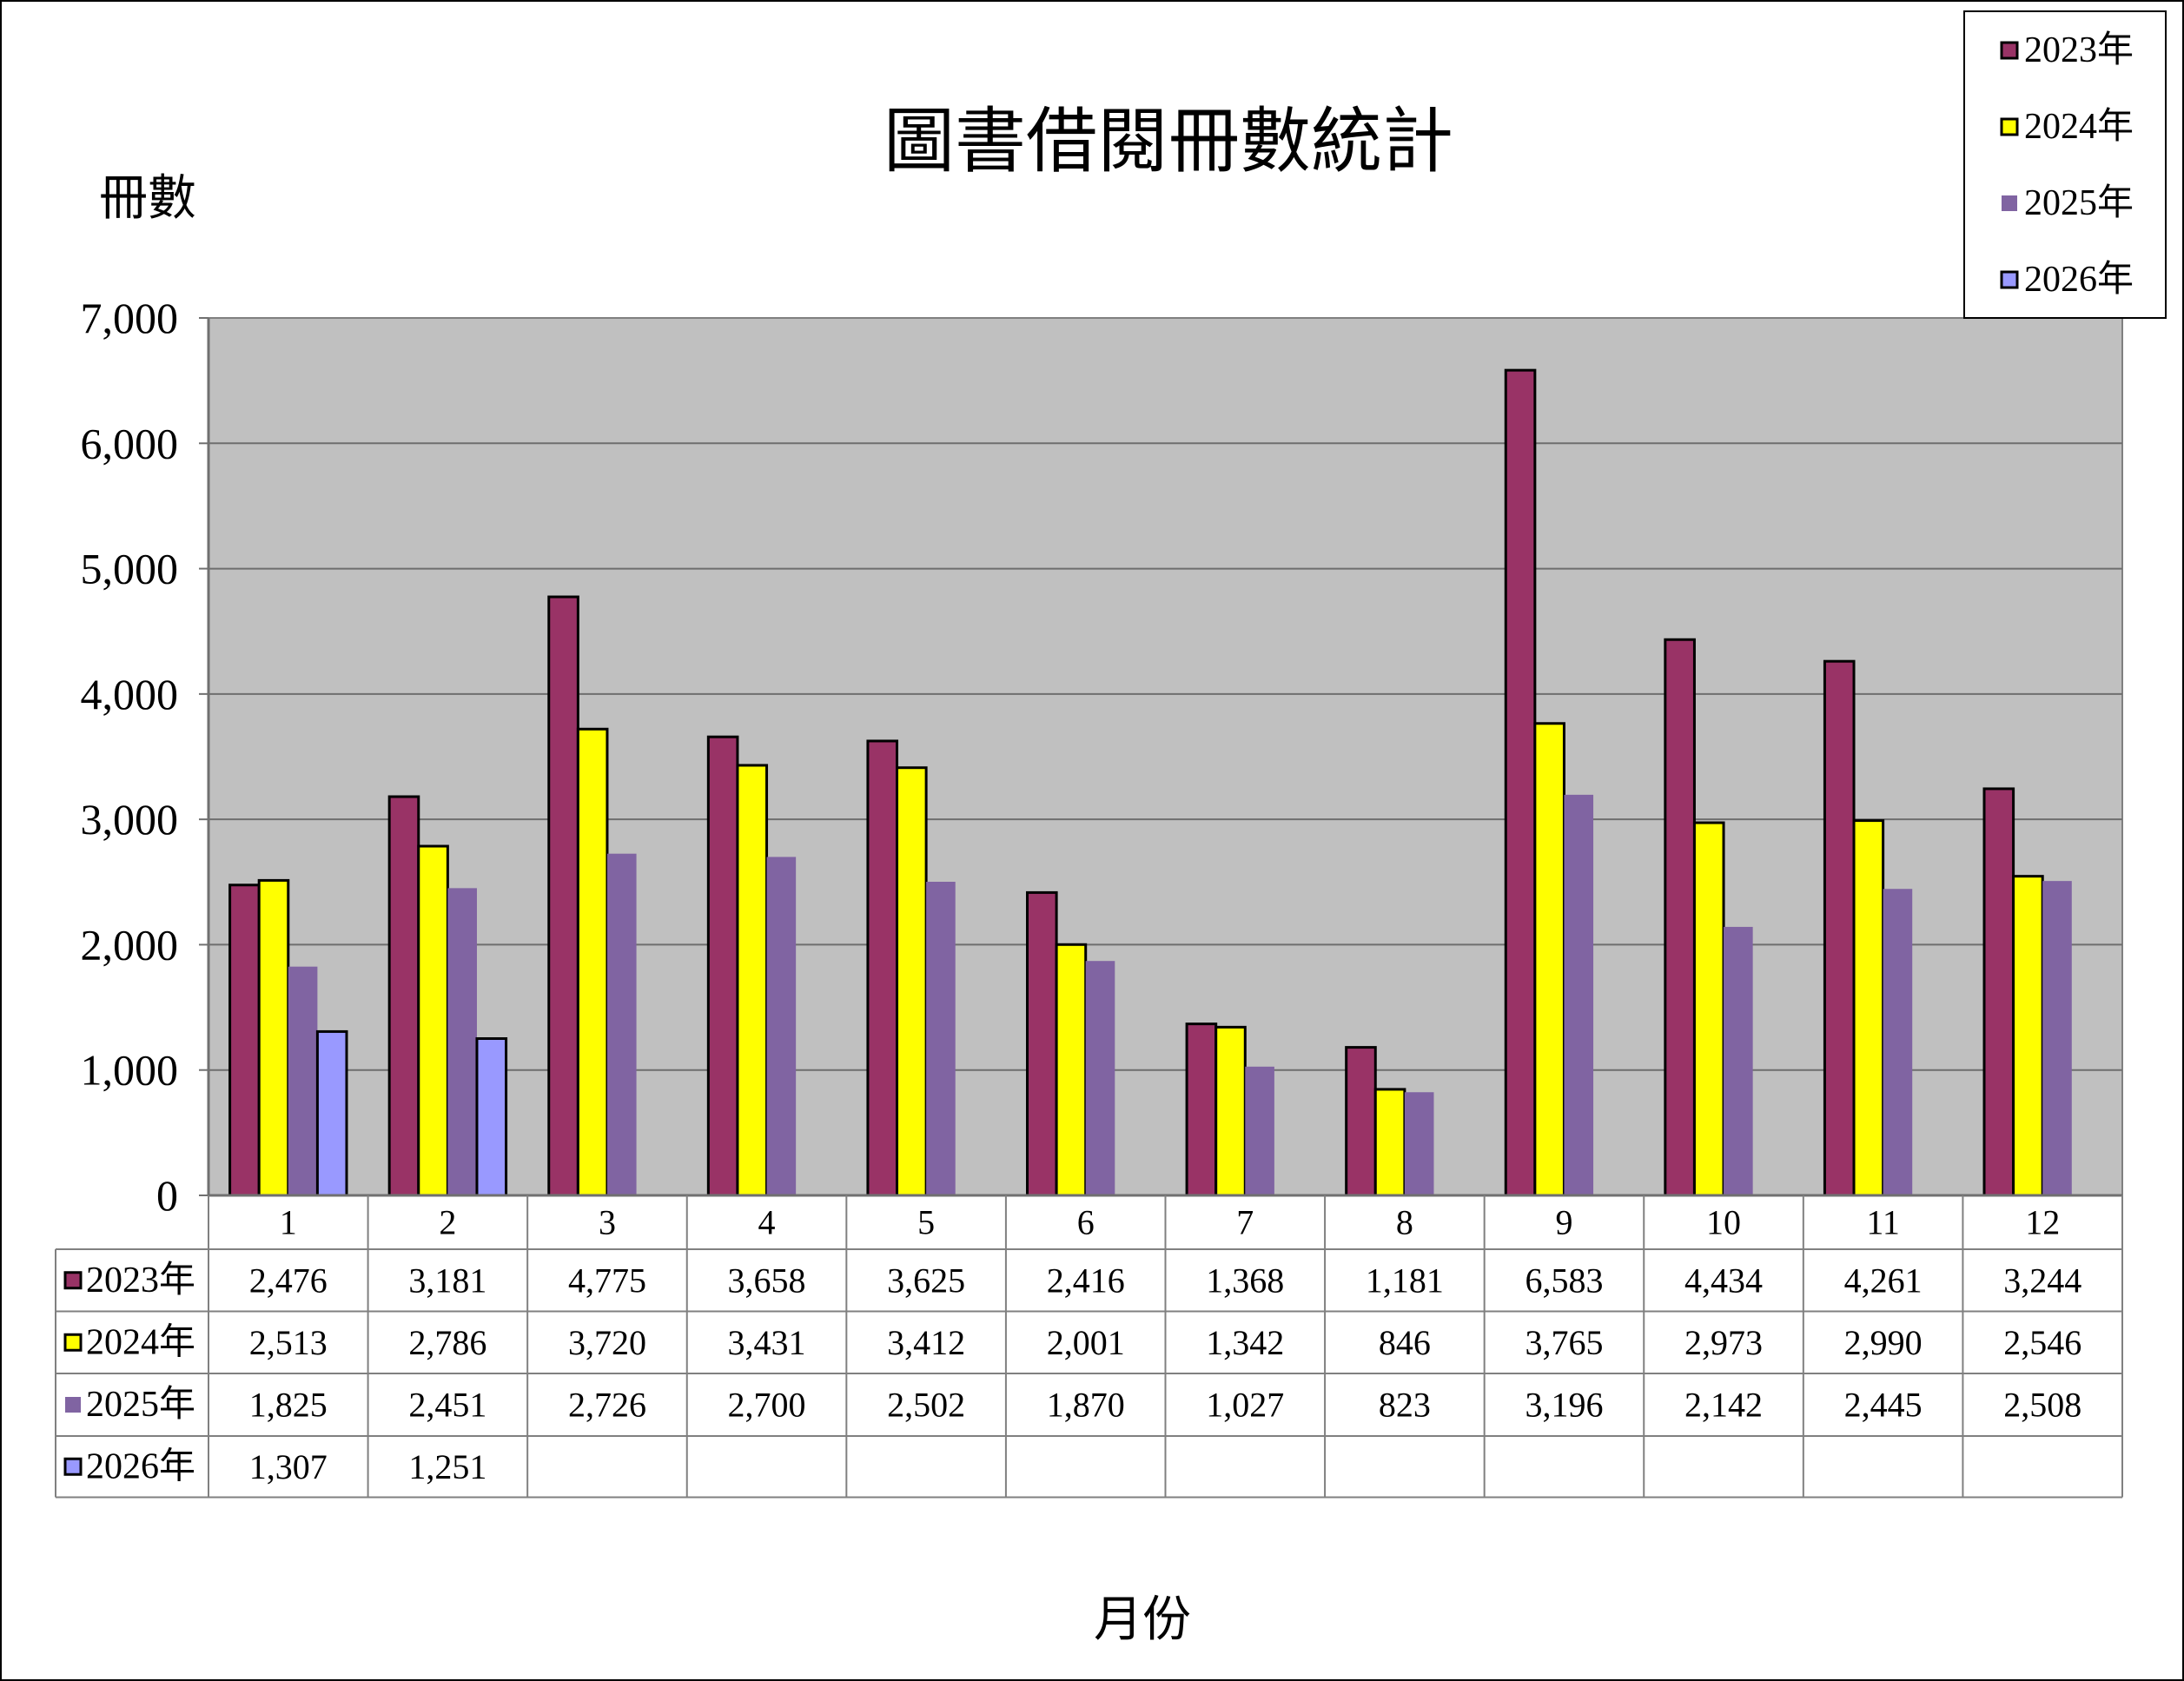  What do you see at coordinates (1998, 992) in the screenshot?
I see `bar-series1-cat12` at bounding box center [1998, 992].